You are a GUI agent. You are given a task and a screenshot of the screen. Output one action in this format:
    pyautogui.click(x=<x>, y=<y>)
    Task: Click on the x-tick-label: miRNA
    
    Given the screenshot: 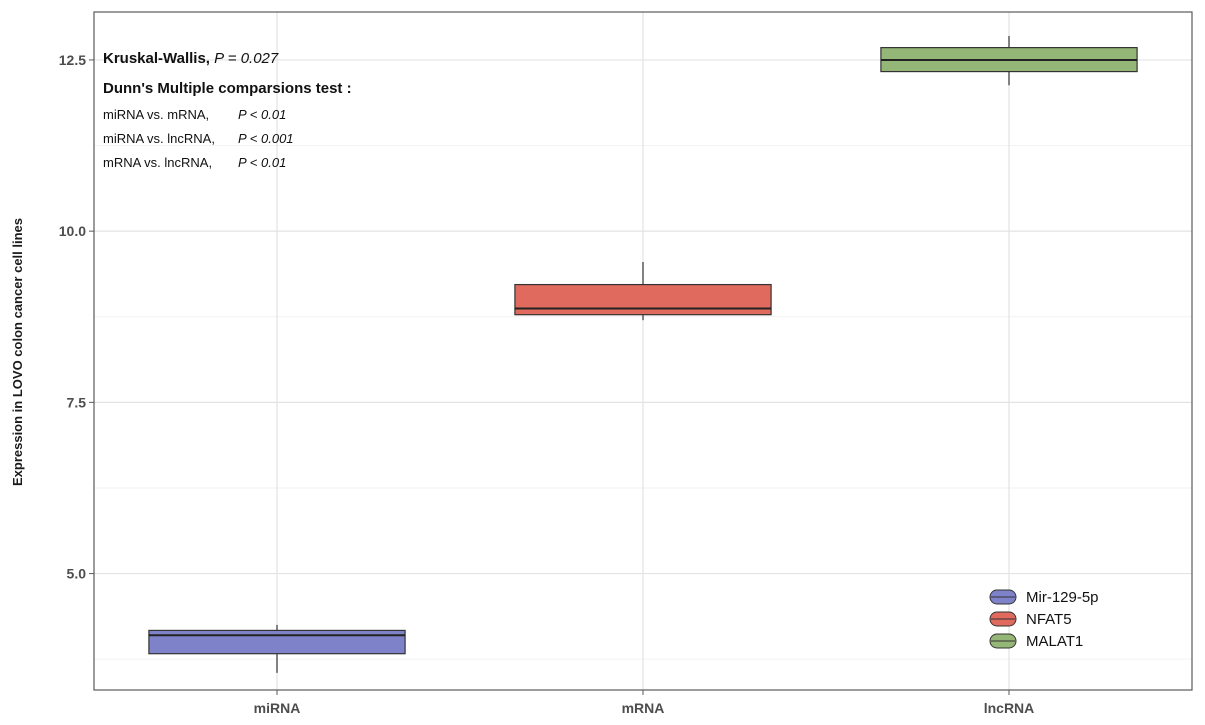 What is the action you would take?
    pyautogui.click(x=277, y=708)
    